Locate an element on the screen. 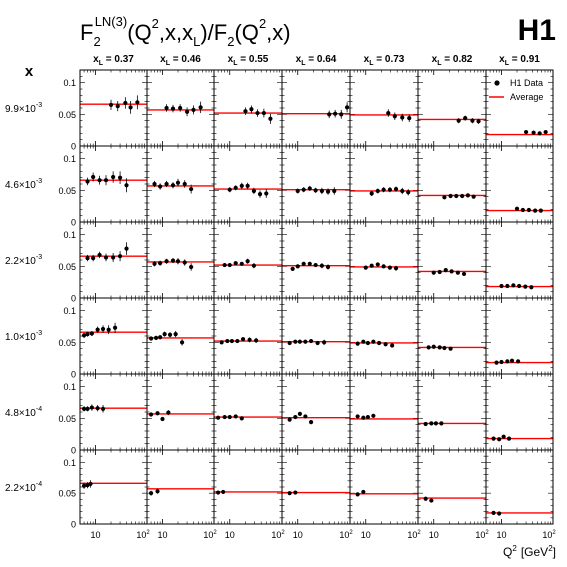  row-label-2: 2.2×10⁻³ is located at coordinates (23, 260).